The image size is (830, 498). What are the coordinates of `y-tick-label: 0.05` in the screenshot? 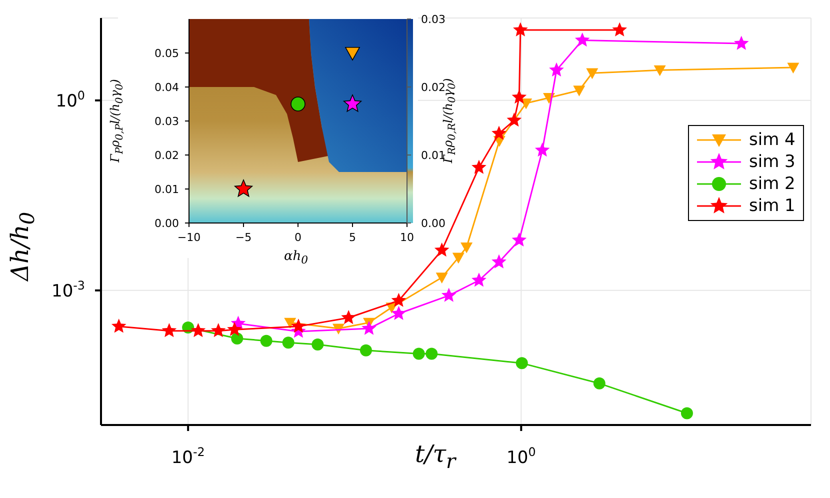 It's located at (166, 53).